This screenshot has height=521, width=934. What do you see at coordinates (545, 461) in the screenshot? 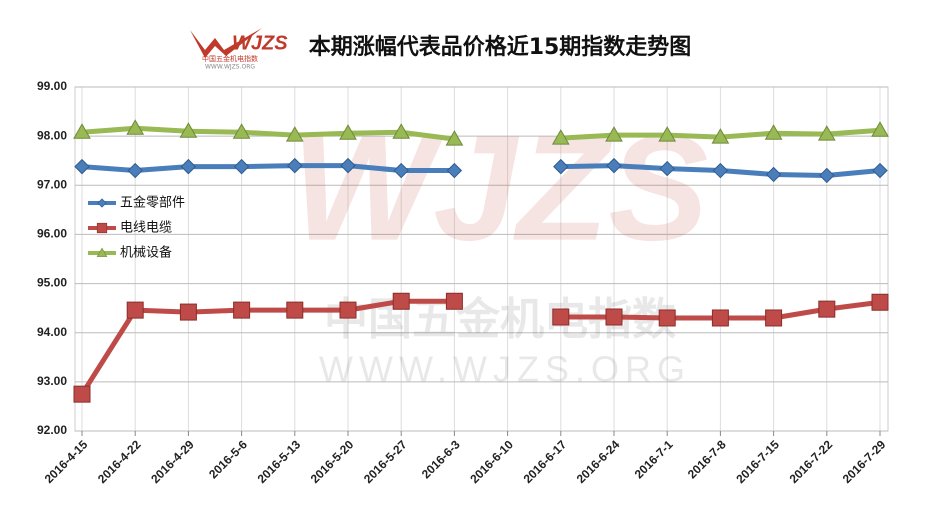
I see `x-tick-label: 2016-6-17` at bounding box center [545, 461].